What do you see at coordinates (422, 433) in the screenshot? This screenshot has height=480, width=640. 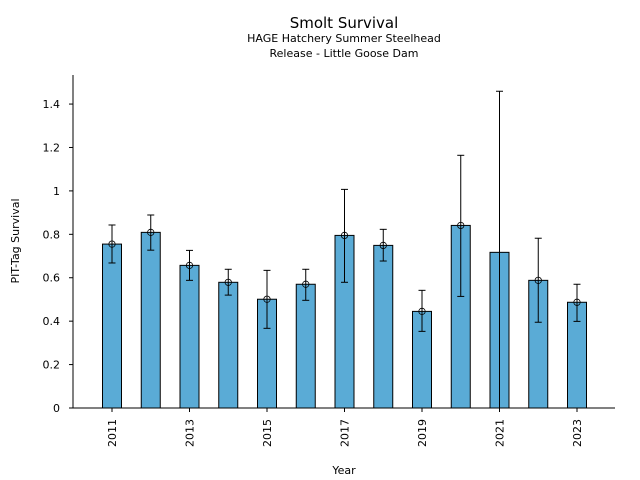 I see `x-tick-label-2019: 2019` at bounding box center [422, 433].